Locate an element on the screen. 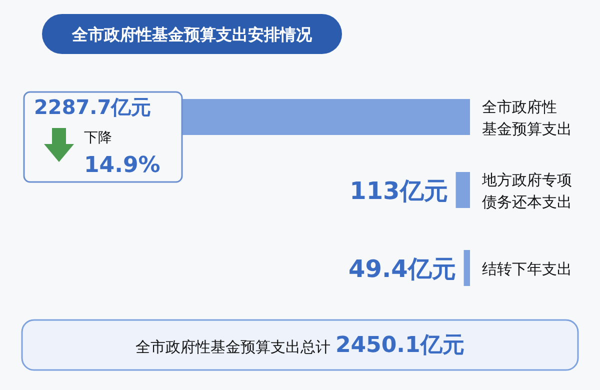  text: 2450.1亿元 is located at coordinates (399, 345).